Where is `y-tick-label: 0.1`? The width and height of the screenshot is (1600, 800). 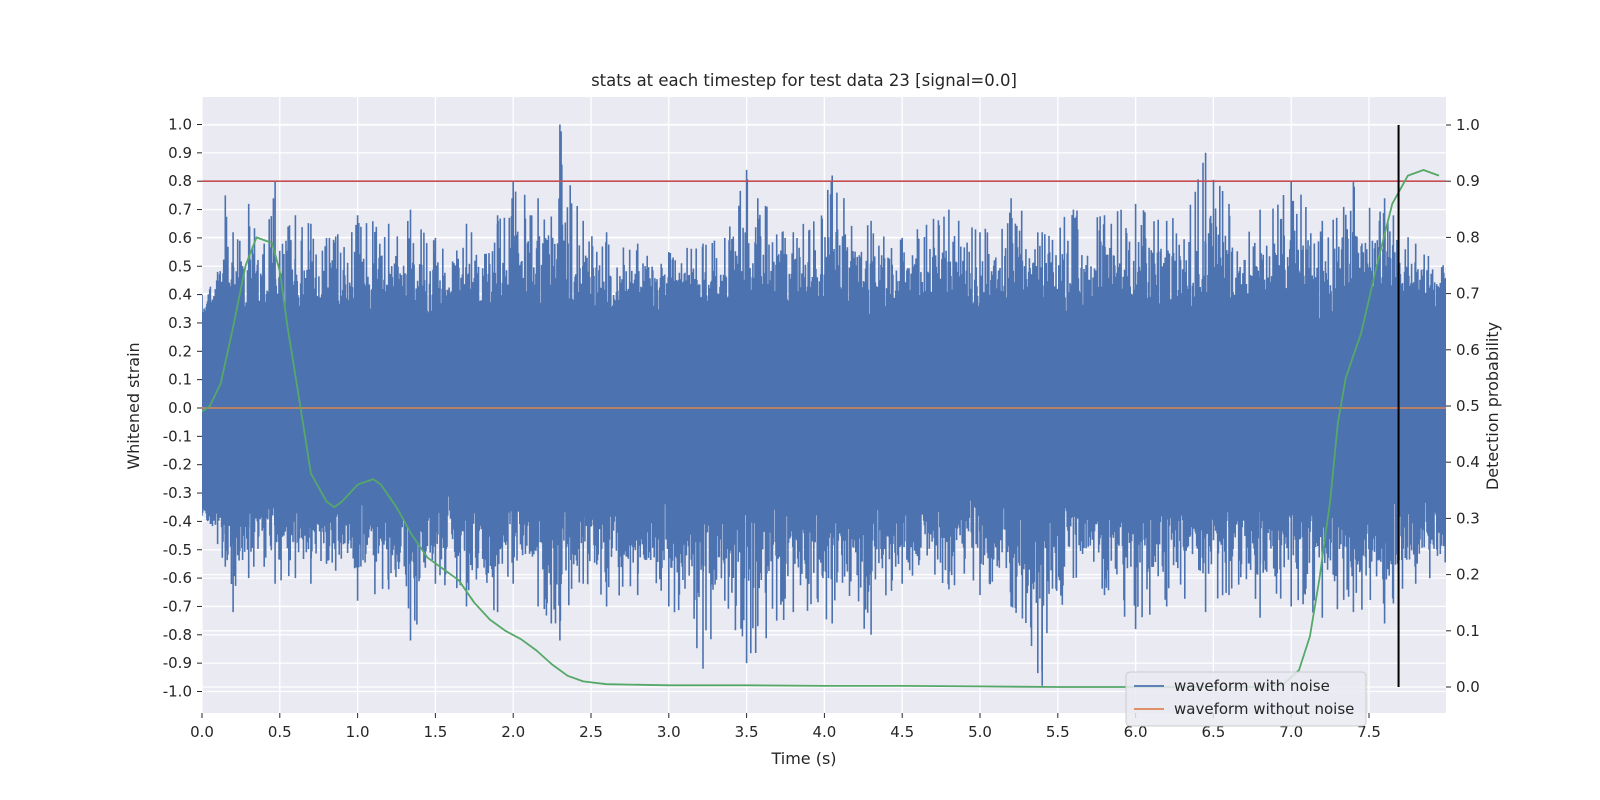 y-tick-label: 0.1 is located at coordinates (180, 380).